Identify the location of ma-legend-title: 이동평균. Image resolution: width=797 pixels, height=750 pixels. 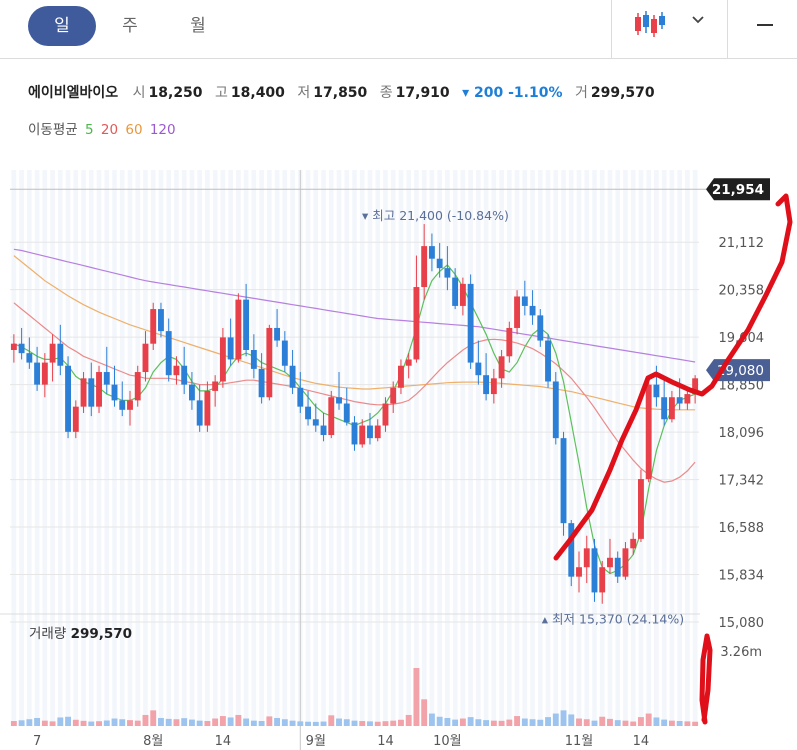
(53, 130).